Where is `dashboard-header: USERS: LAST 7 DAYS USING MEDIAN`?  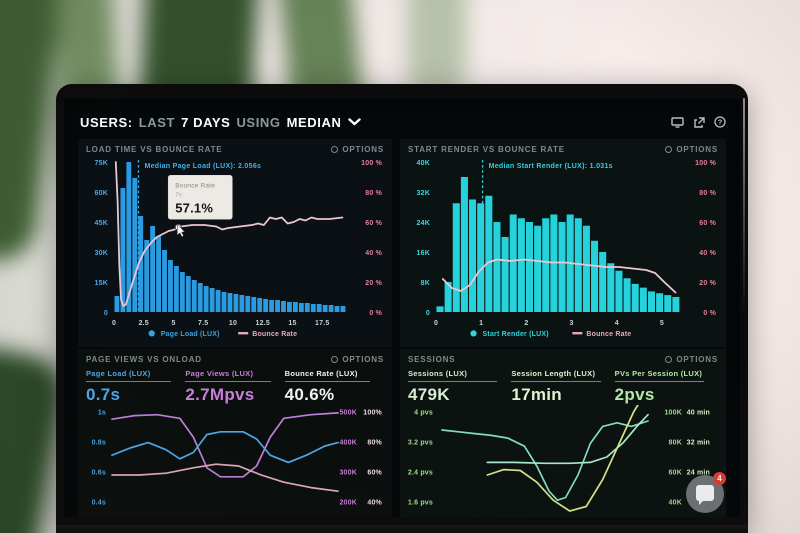
dashboard-header: USERS: LAST 7 DAYS USING MEDIAN is located at coordinates (403, 122).